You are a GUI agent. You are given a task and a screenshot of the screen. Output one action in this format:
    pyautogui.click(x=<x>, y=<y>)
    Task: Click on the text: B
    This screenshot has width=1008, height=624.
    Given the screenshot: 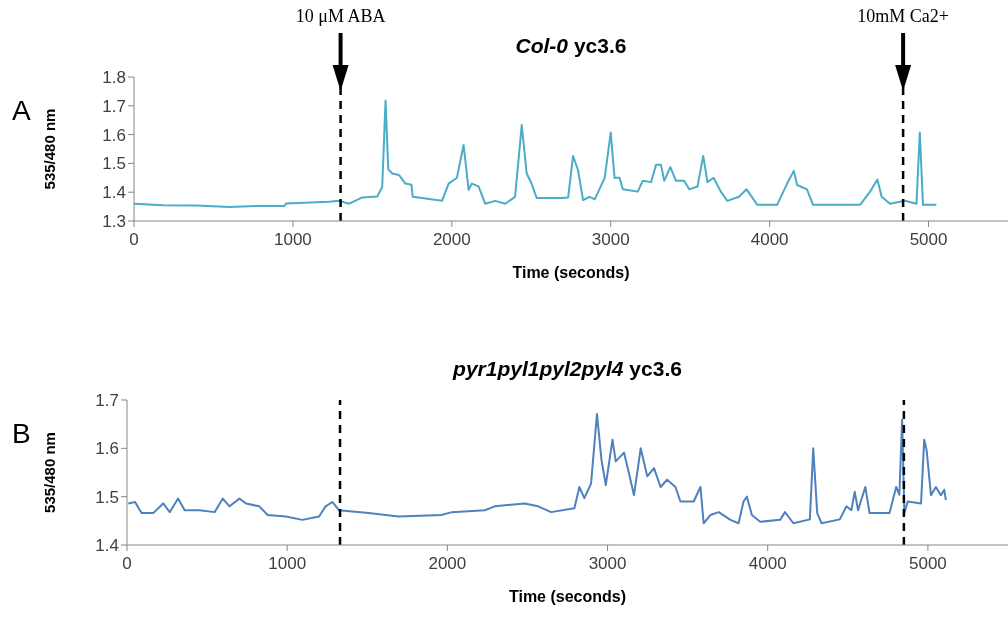 What is the action you would take?
    pyautogui.click(x=21, y=434)
    